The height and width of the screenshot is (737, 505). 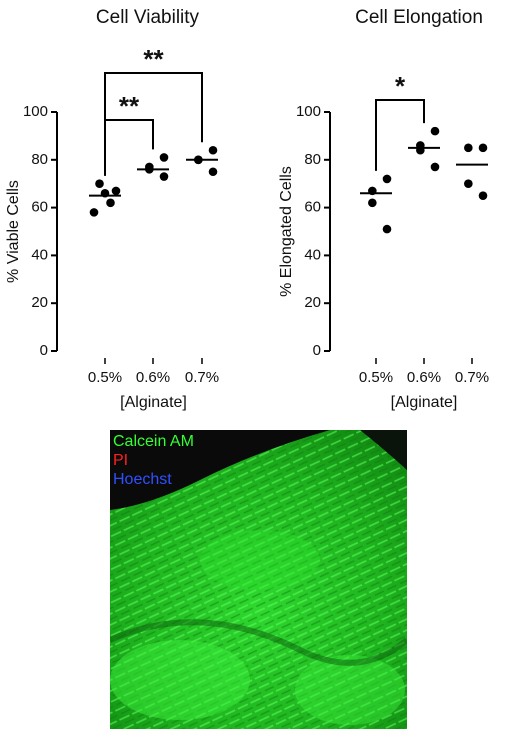 I want to click on chart-title: Cell Elongation, so click(x=419, y=17).